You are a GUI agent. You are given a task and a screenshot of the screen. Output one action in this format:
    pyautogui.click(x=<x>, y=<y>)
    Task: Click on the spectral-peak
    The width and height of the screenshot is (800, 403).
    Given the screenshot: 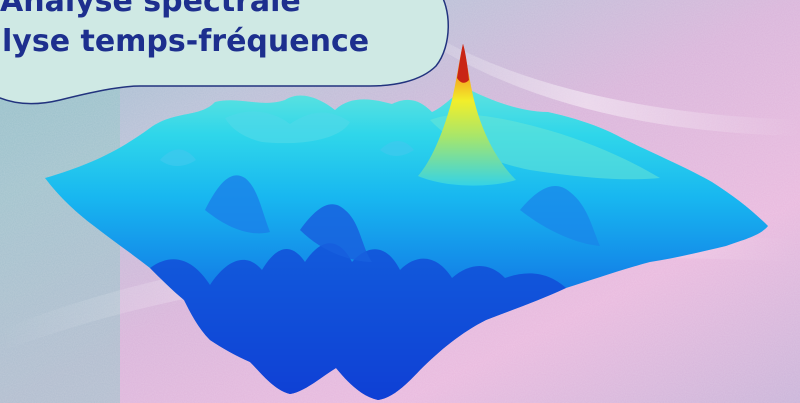 What is the action you would take?
    pyautogui.click(x=467, y=115)
    